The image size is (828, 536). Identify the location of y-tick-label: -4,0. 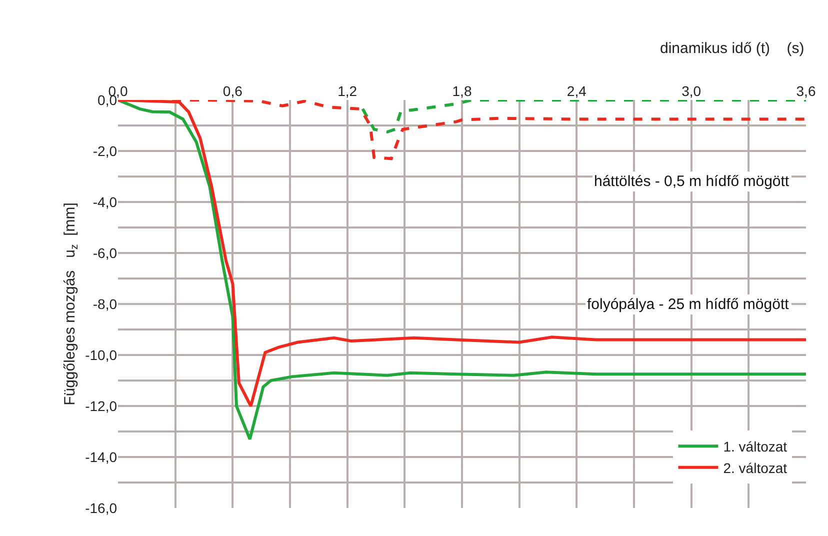
(105, 202).